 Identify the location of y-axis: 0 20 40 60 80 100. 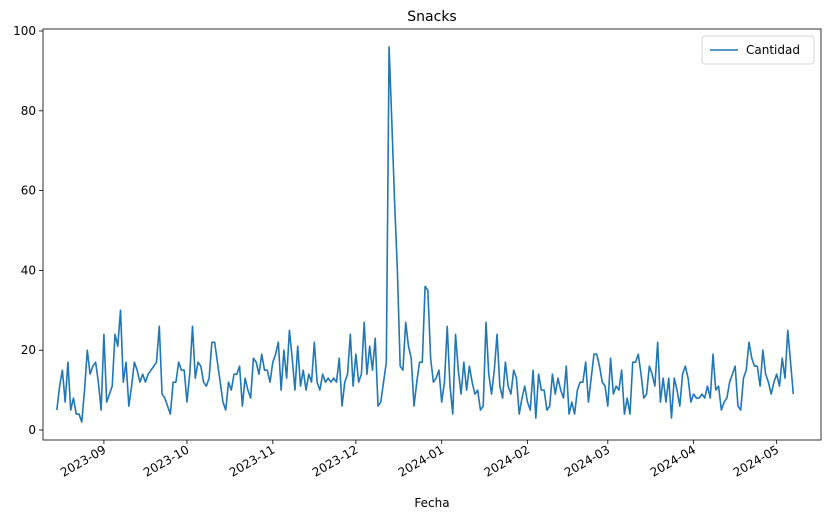
(28, 230).